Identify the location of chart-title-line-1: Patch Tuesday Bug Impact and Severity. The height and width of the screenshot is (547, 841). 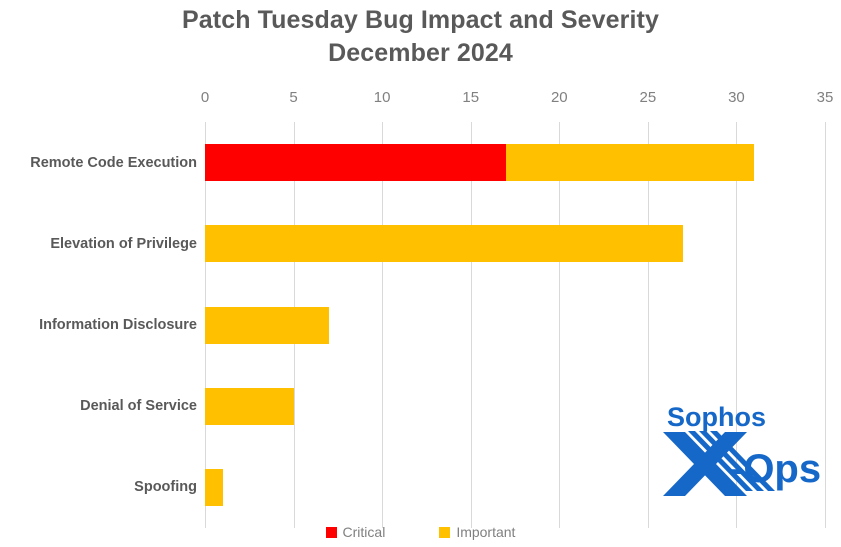
(420, 20).